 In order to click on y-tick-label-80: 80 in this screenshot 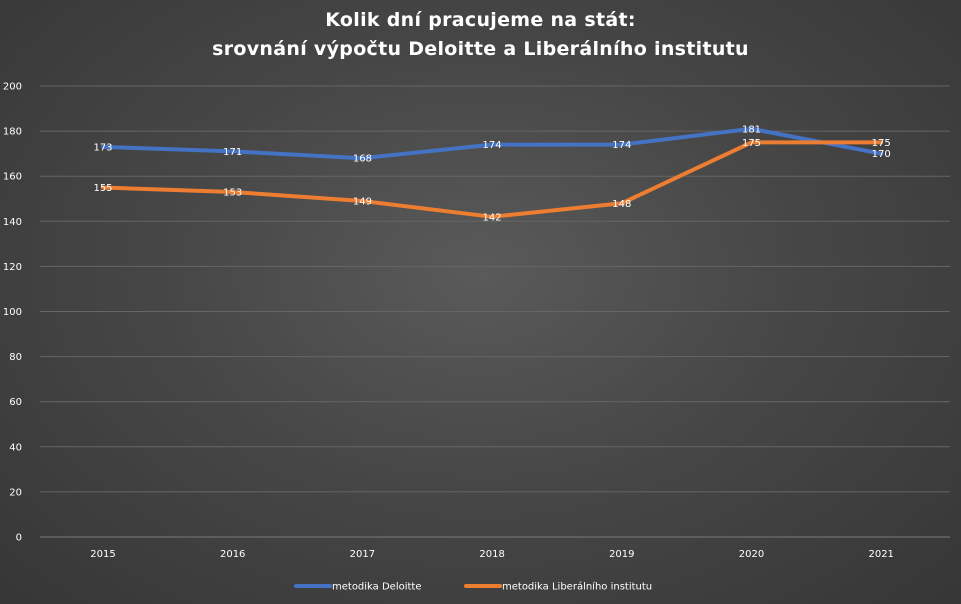, I will do `click(15, 357)`.